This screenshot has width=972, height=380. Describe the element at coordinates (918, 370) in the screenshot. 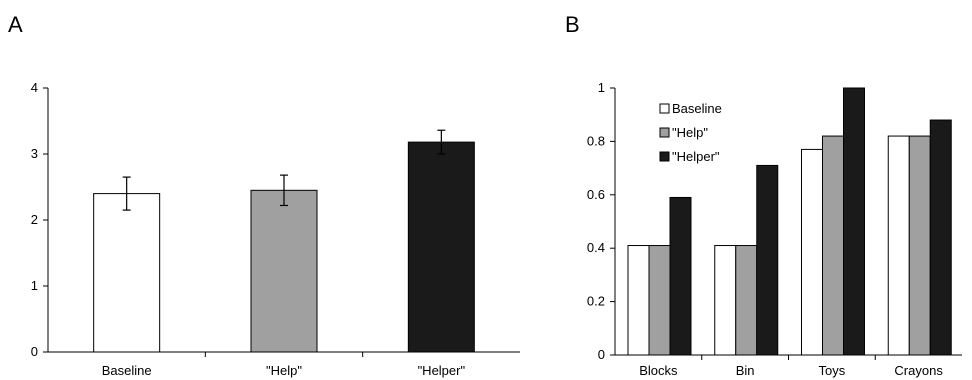

I see `chart-b-x-tick-label: Crayons` at that location.